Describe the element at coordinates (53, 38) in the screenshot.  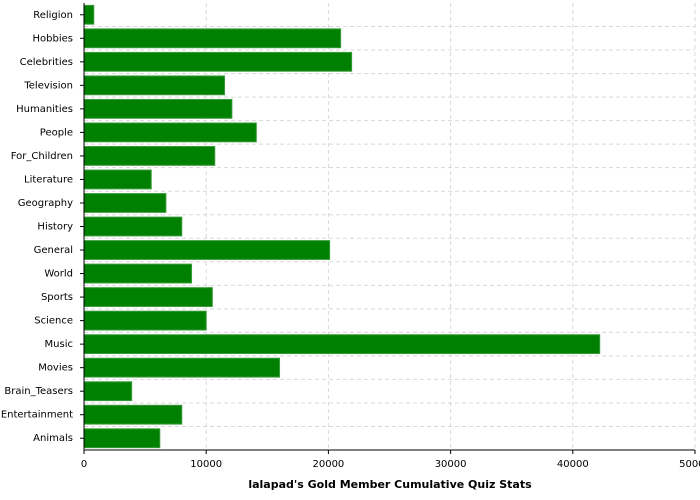
I see `y-tick-label: Hobbies` at that location.